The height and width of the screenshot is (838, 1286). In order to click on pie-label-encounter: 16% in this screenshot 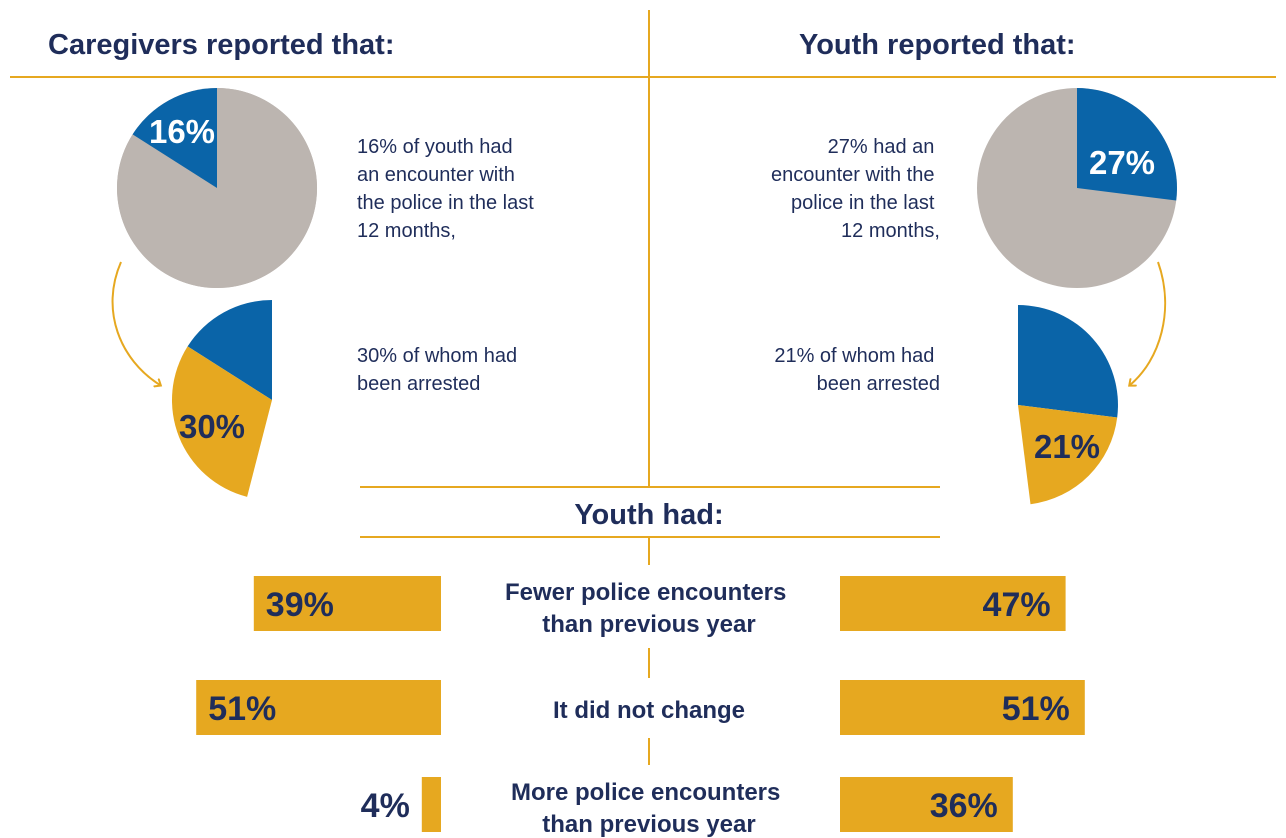, I will do `click(182, 131)`.